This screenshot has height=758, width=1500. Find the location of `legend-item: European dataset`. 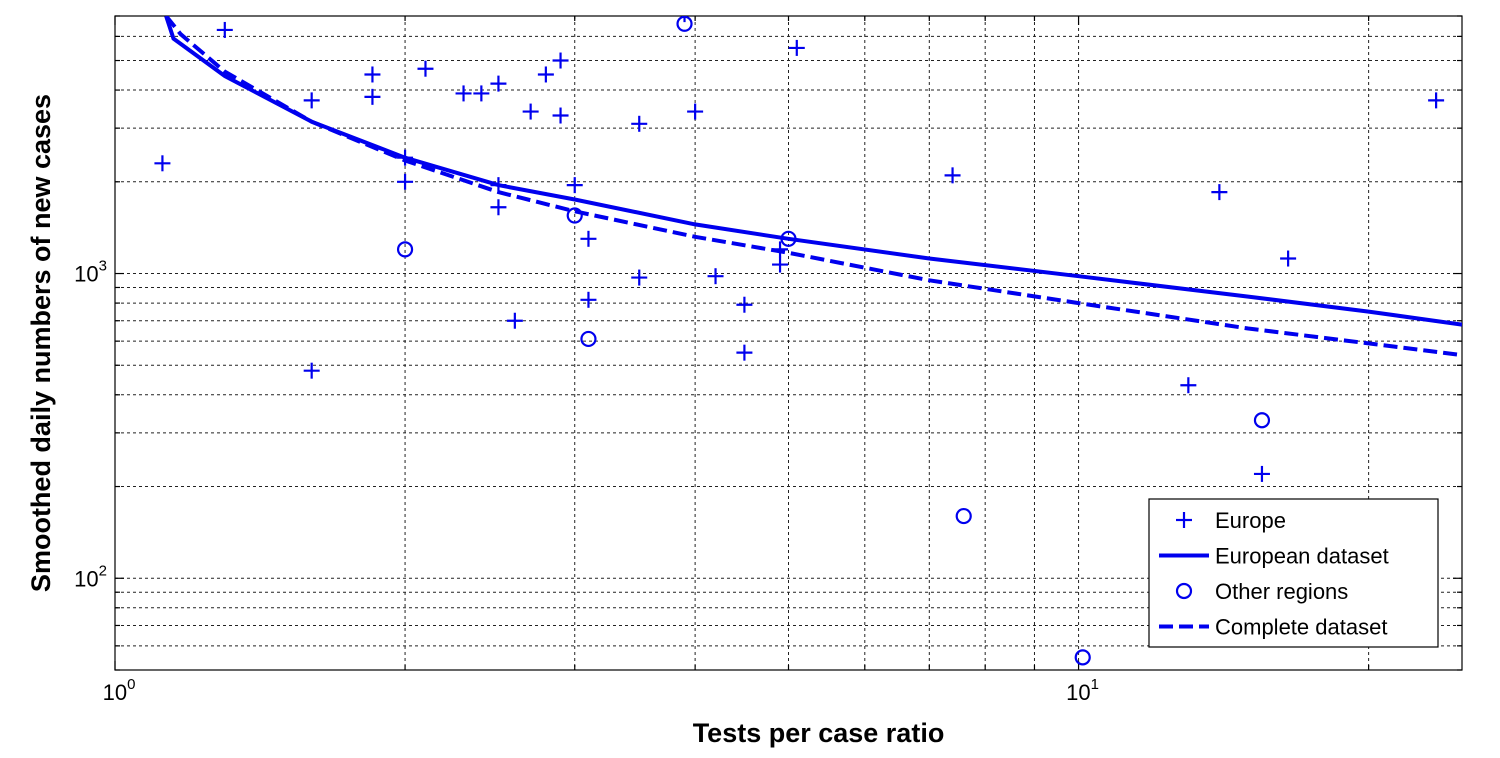

legend-item: European dataset is located at coordinates (1274, 556).